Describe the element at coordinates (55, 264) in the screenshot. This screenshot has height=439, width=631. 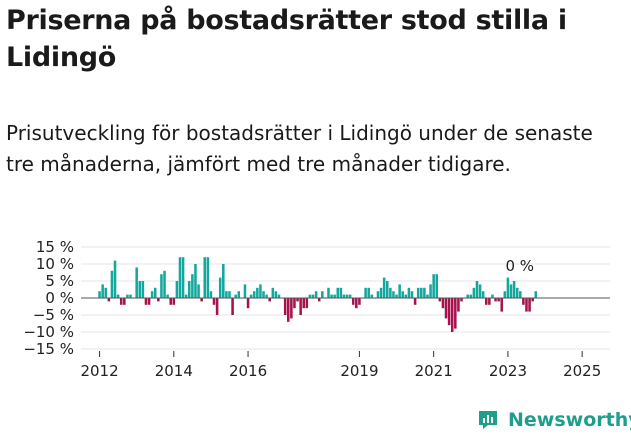
I see `y-tick-label: 10 %` at that location.